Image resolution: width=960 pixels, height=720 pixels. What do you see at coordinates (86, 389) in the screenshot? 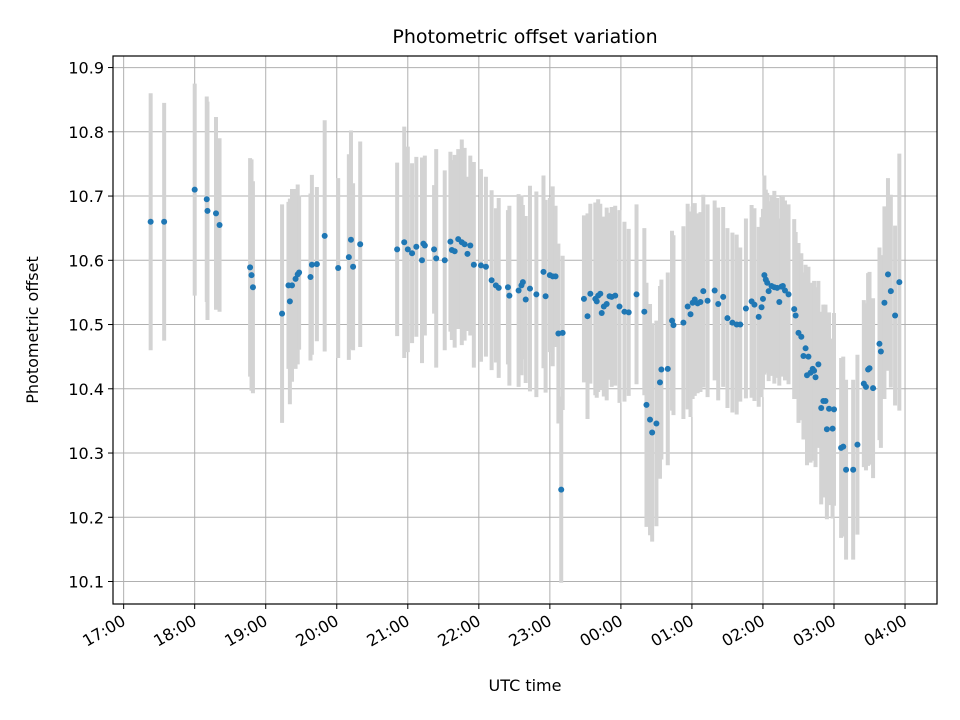
I see `y-tick-label: 10.4` at bounding box center [86, 389].